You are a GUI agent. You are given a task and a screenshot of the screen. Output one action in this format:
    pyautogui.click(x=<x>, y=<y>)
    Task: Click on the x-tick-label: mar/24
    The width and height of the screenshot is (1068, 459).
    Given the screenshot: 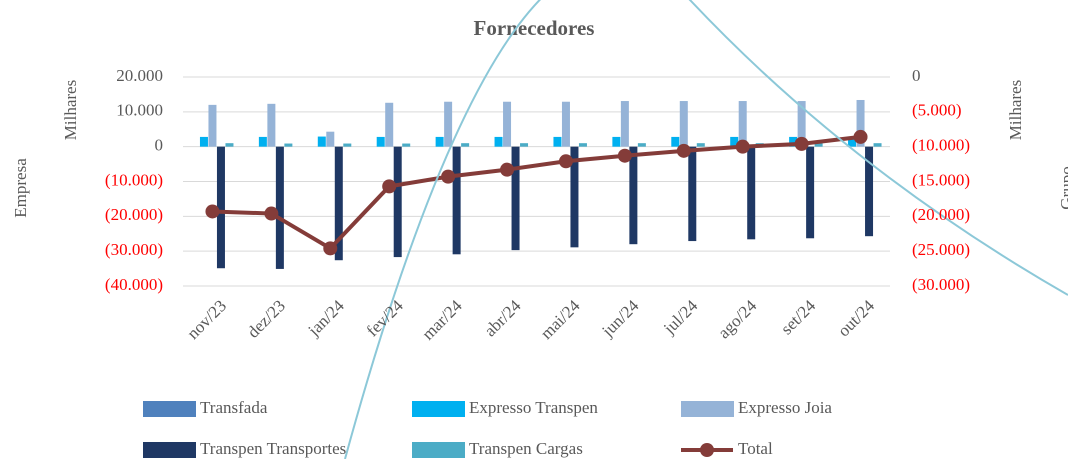 What is the action you would take?
    pyautogui.click(x=442, y=320)
    